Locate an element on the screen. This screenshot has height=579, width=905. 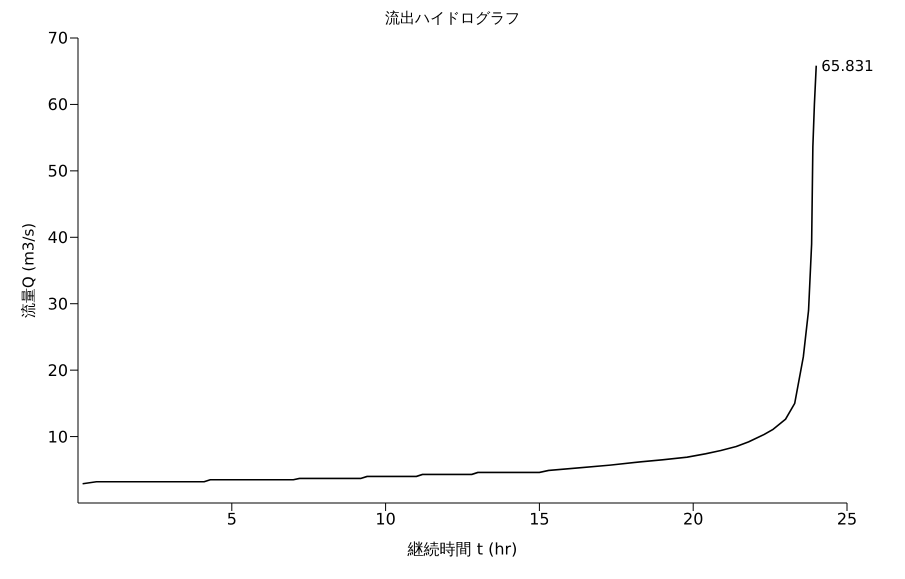
chart-title: 流出ハイドログラフ is located at coordinates (452, 18).